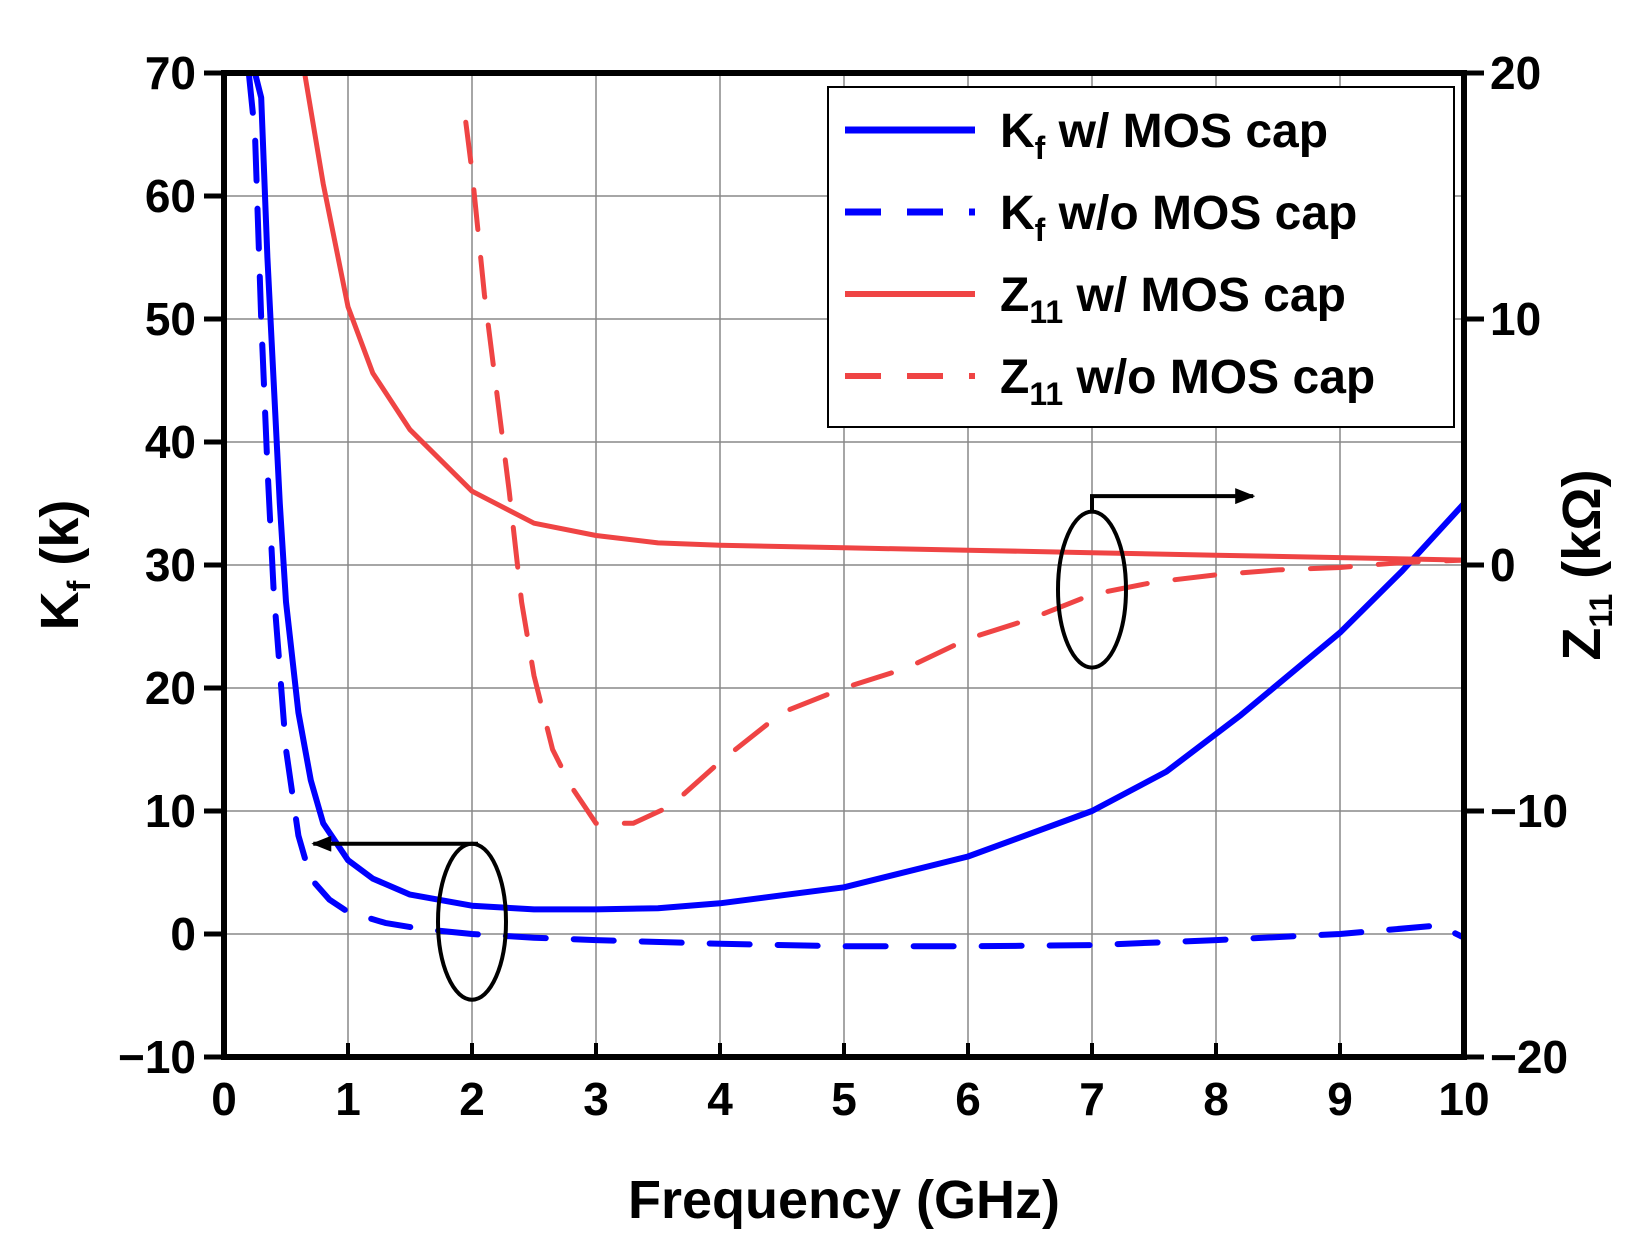 This screenshot has height=1253, width=1638. I want to click on y-right-main: Z, so click(1582, 644).